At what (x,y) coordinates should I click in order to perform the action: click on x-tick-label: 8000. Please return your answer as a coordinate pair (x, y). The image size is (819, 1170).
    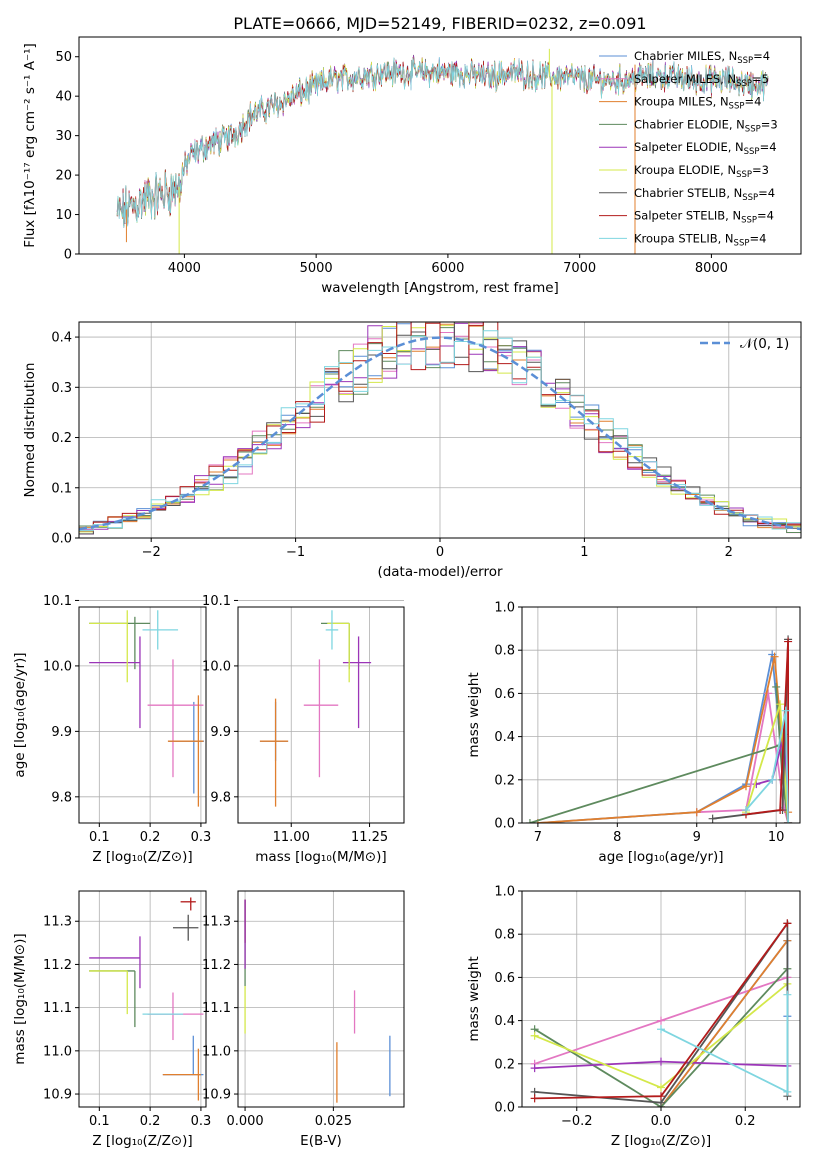
    Looking at the image, I should click on (711, 268).